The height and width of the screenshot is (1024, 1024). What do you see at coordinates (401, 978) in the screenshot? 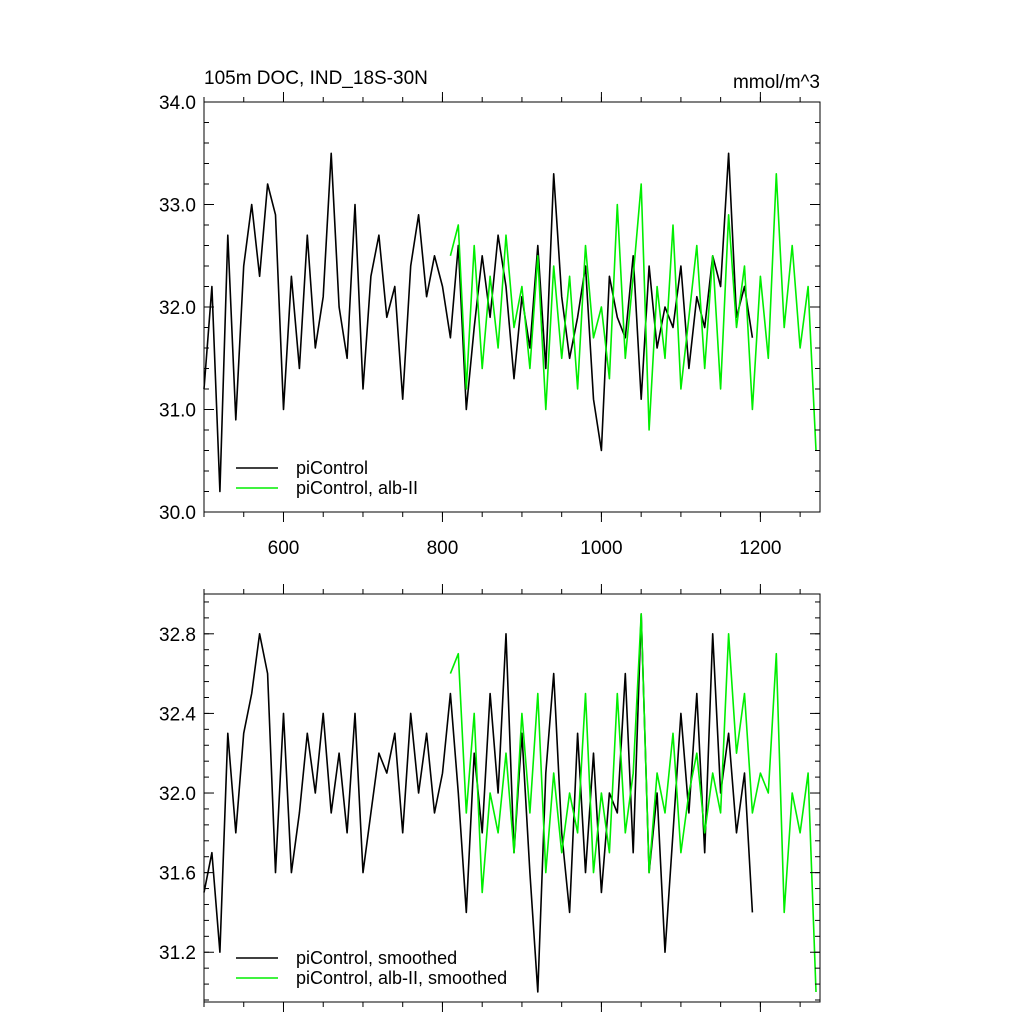
I see `legend-label: piControl, alb-II, smoothed` at bounding box center [401, 978].